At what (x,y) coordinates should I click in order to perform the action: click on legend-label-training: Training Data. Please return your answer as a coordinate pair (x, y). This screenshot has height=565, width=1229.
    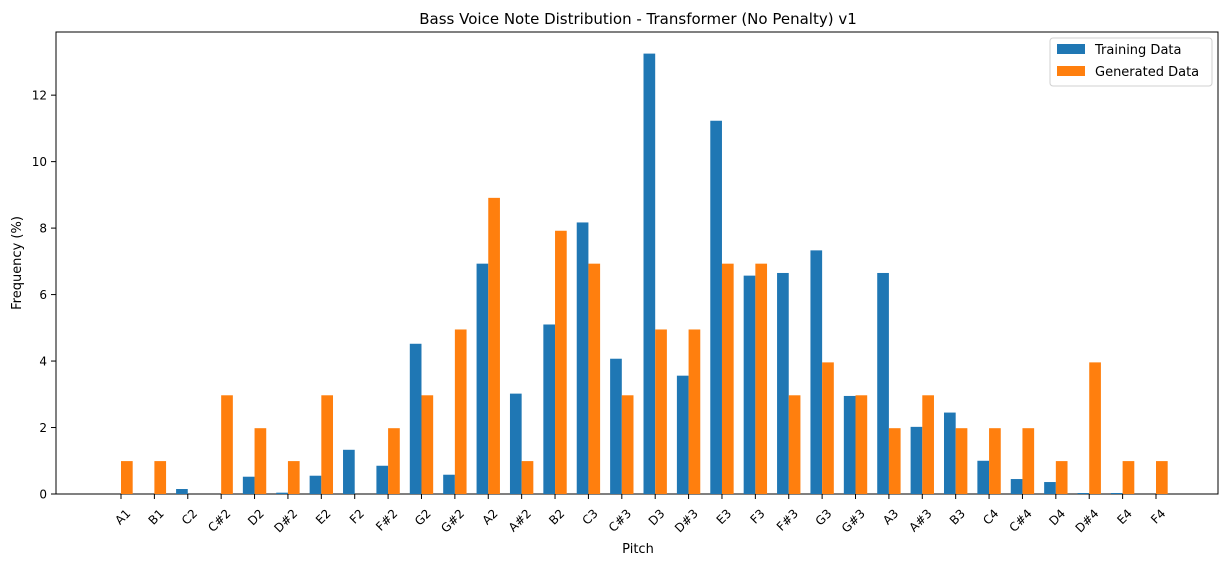
    Looking at the image, I should click on (1137, 50).